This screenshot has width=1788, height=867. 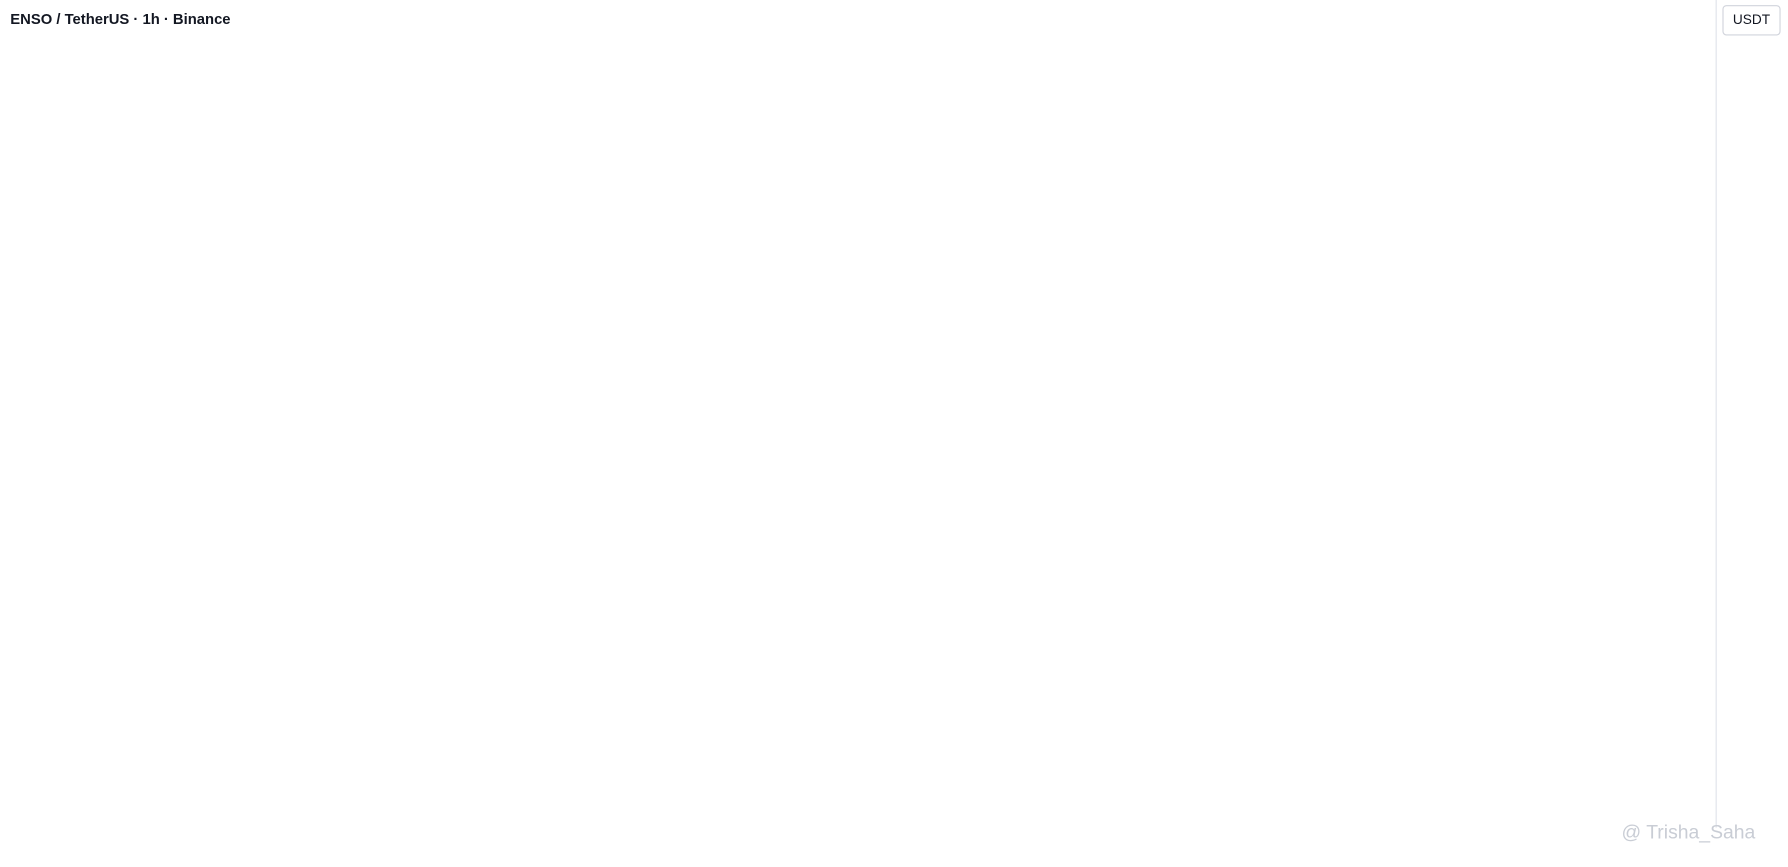 I want to click on currency-button, so click(x=1751, y=20).